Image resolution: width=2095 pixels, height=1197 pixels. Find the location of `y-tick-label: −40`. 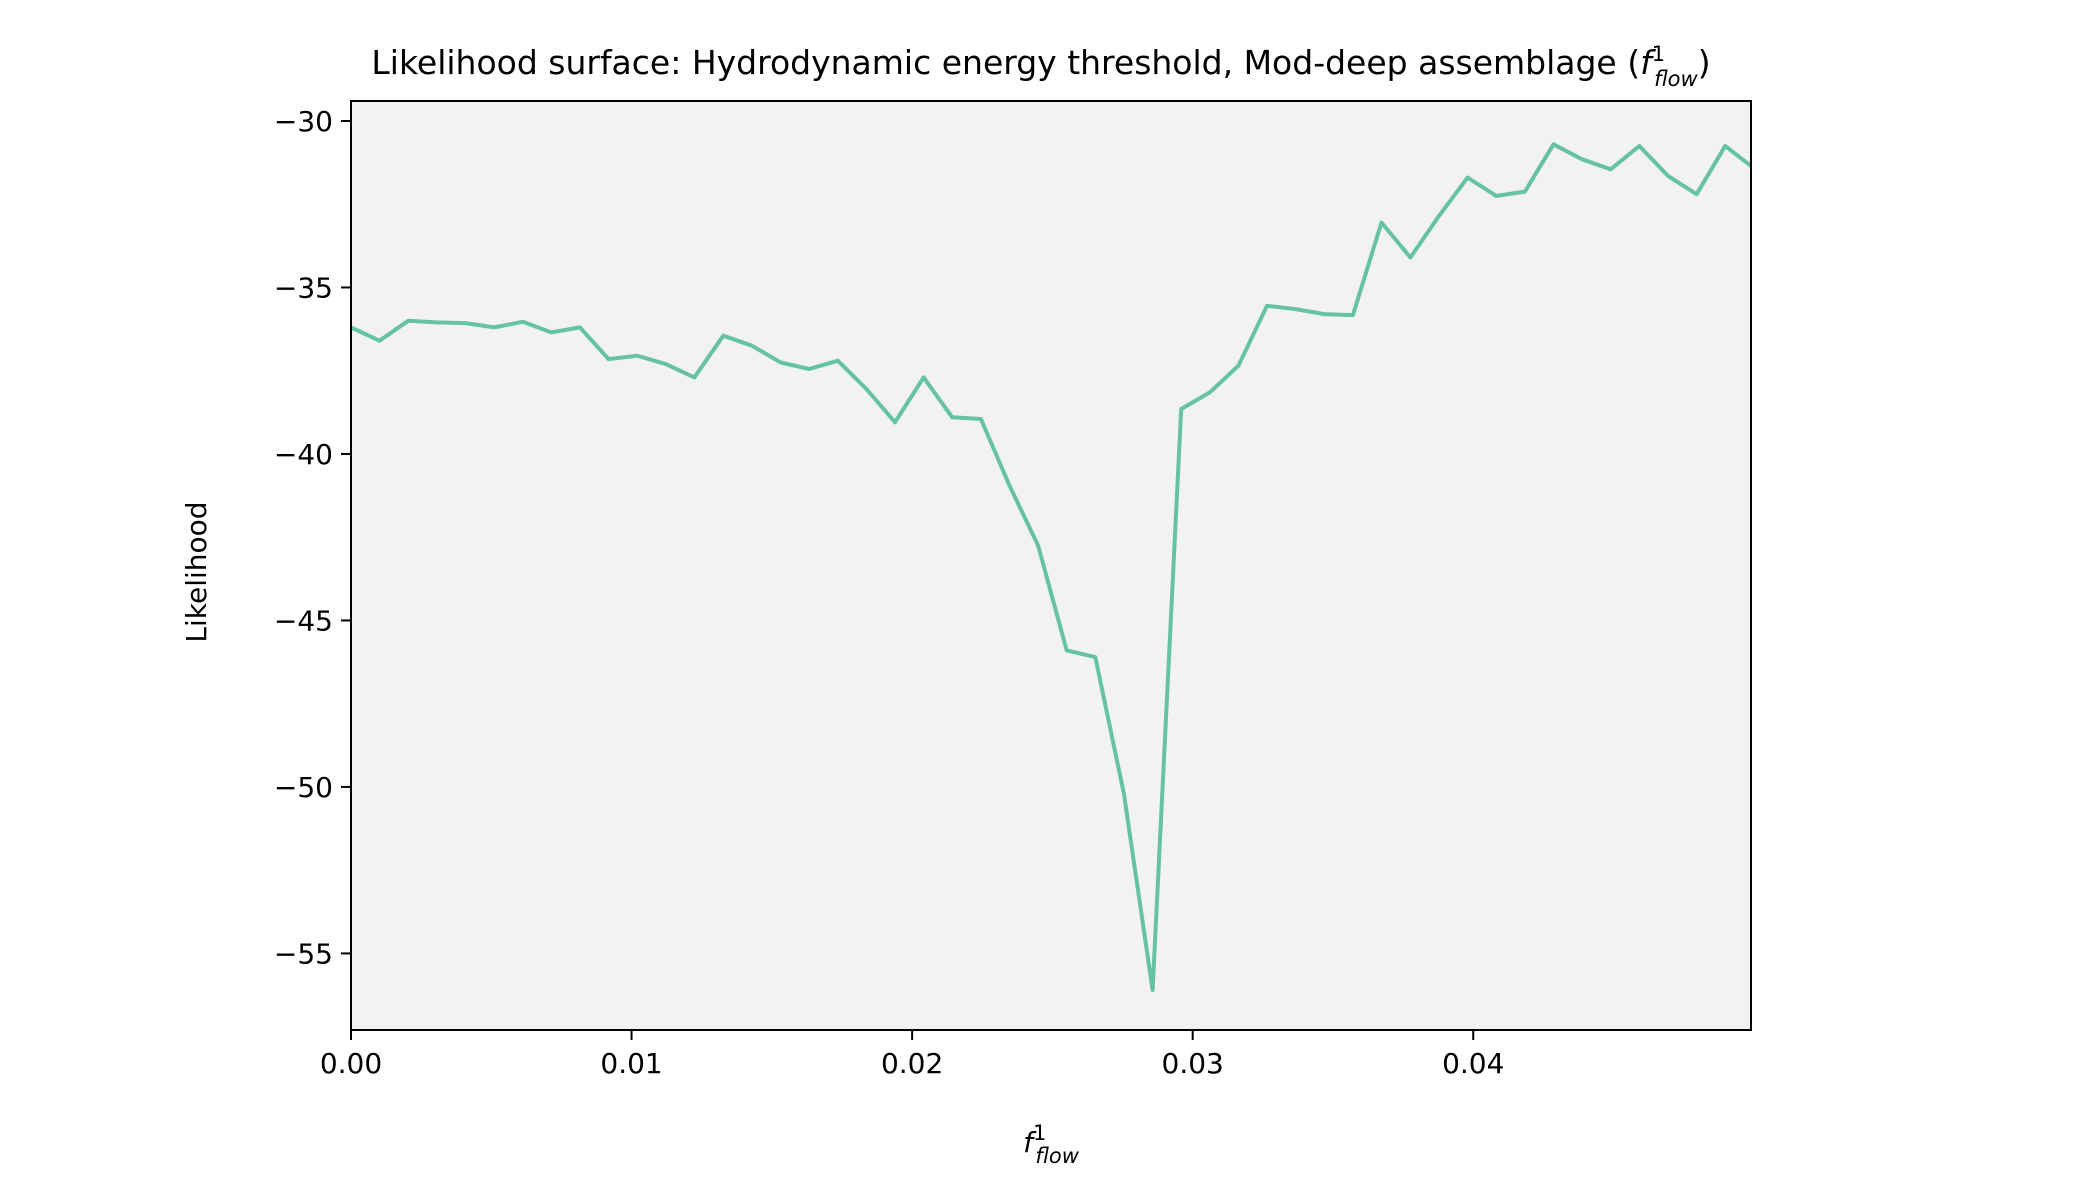

y-tick-label: −40 is located at coordinates (303, 454).